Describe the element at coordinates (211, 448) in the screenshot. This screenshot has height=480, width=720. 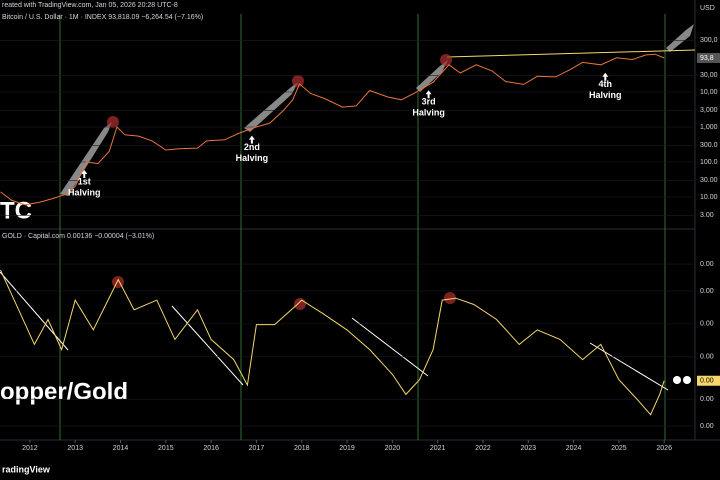
I see `x-tick-label: 2016` at that location.